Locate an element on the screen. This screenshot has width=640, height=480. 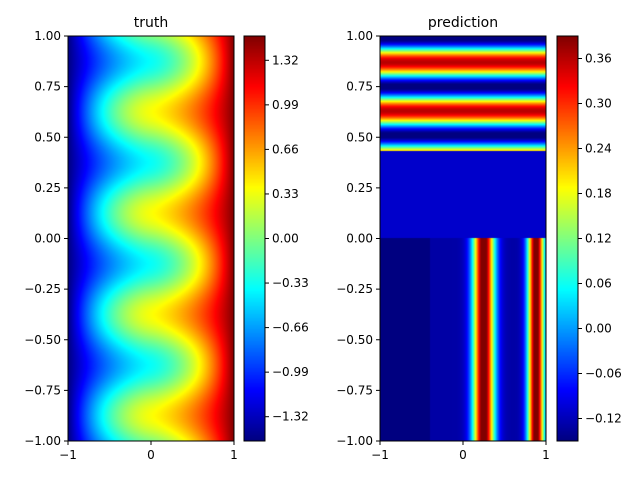
prediction-colorbar-ticks: −0.12 −0.06 0.00 0.06 0.12 0.18 0.24 0.30 0.36 is located at coordinates (600, 239).